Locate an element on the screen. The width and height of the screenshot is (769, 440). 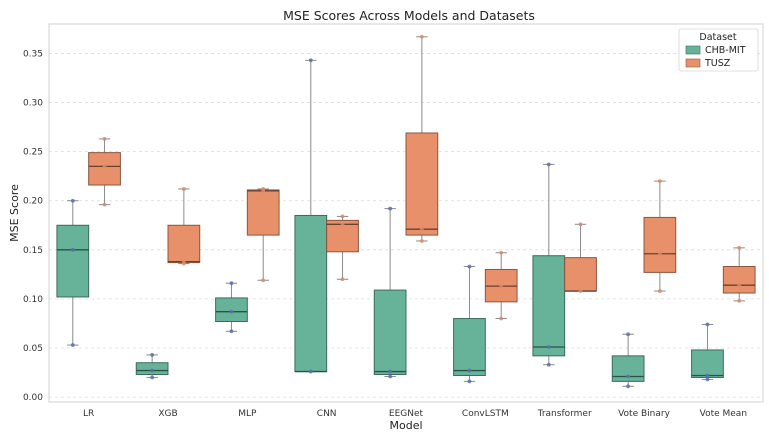
y-axis-ticks: 0.00 0.05 0.10 0.15 0.20 0.25 0.30 0.35 is located at coordinates (33, 226).